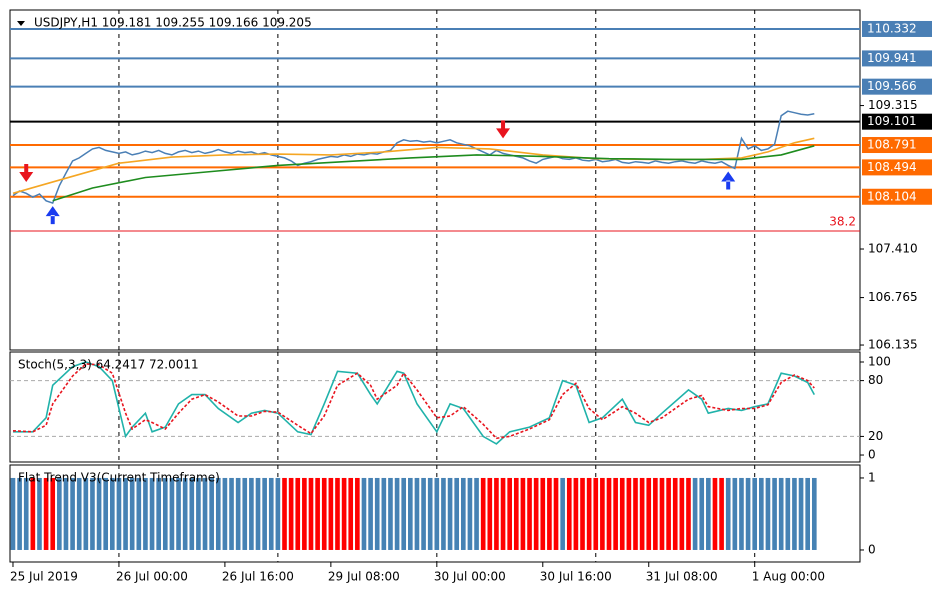 Image resolution: width=935 pixels, height=606 pixels. What do you see at coordinates (893, 345) in the screenshot?
I see `y-tick-label: 106.135` at bounding box center [893, 345].